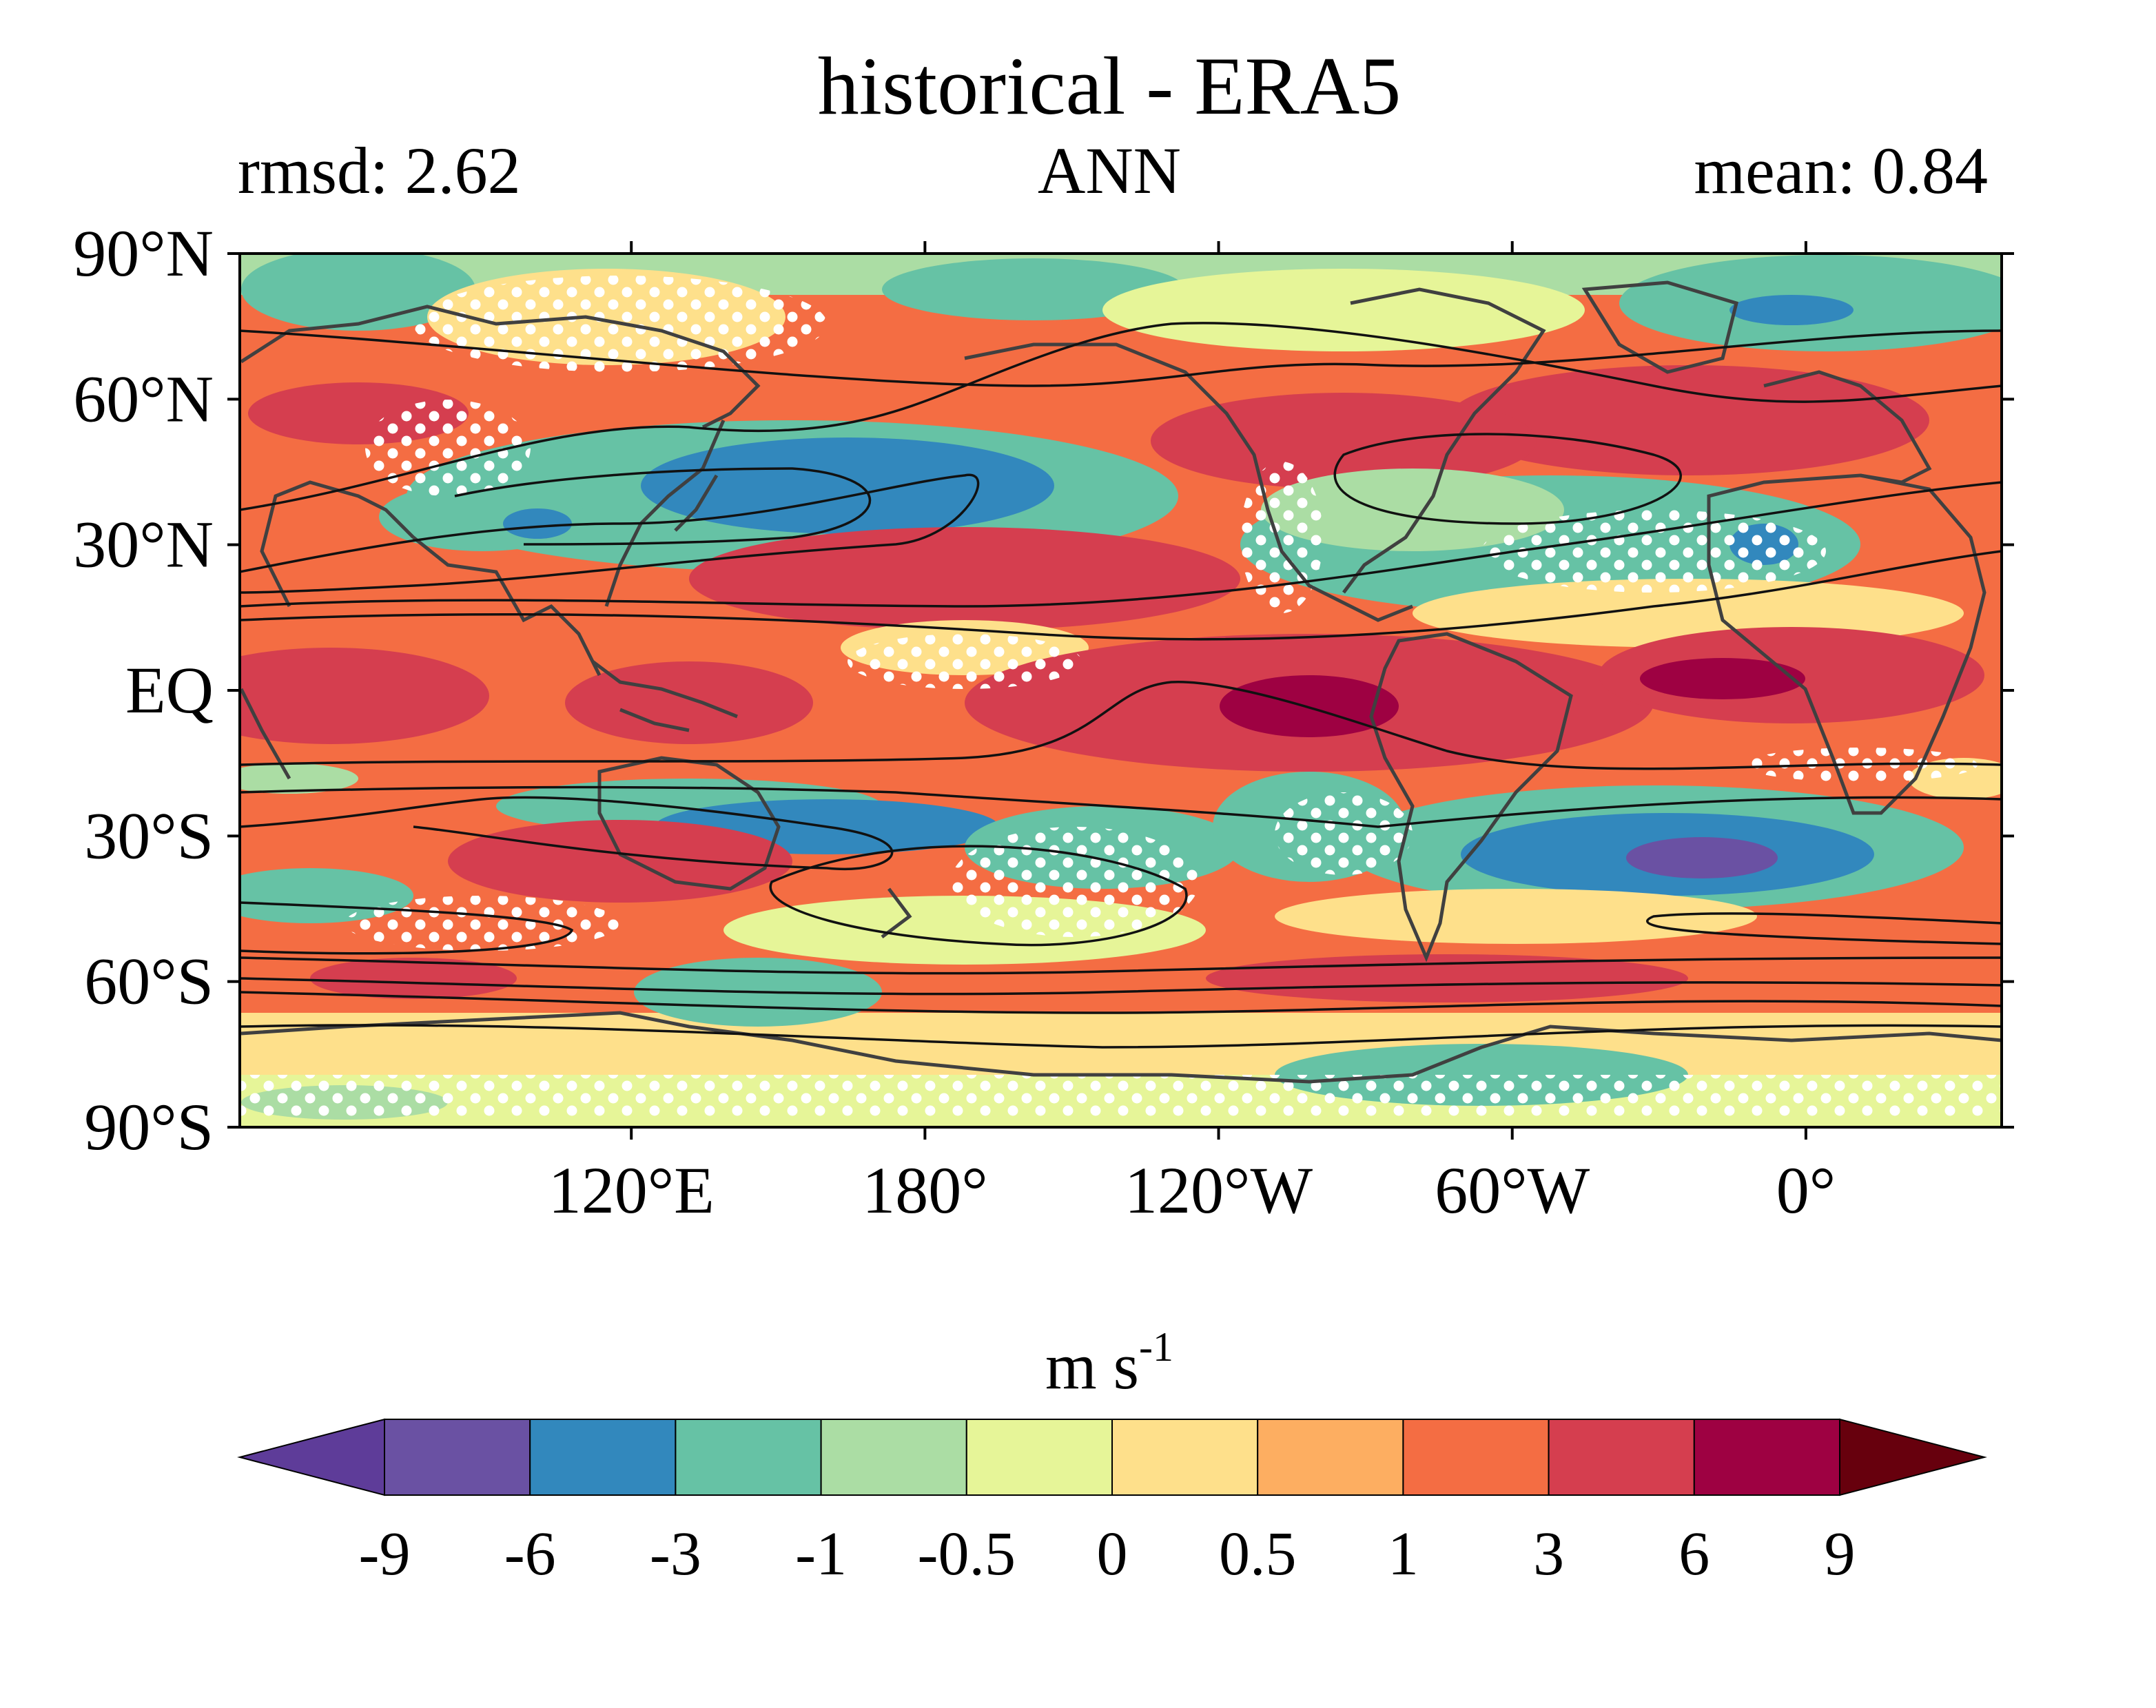 The image size is (2156, 1708). Describe the element at coordinates (385, 1554) in the screenshot. I see `colorbar-tick-label: -9` at that location.